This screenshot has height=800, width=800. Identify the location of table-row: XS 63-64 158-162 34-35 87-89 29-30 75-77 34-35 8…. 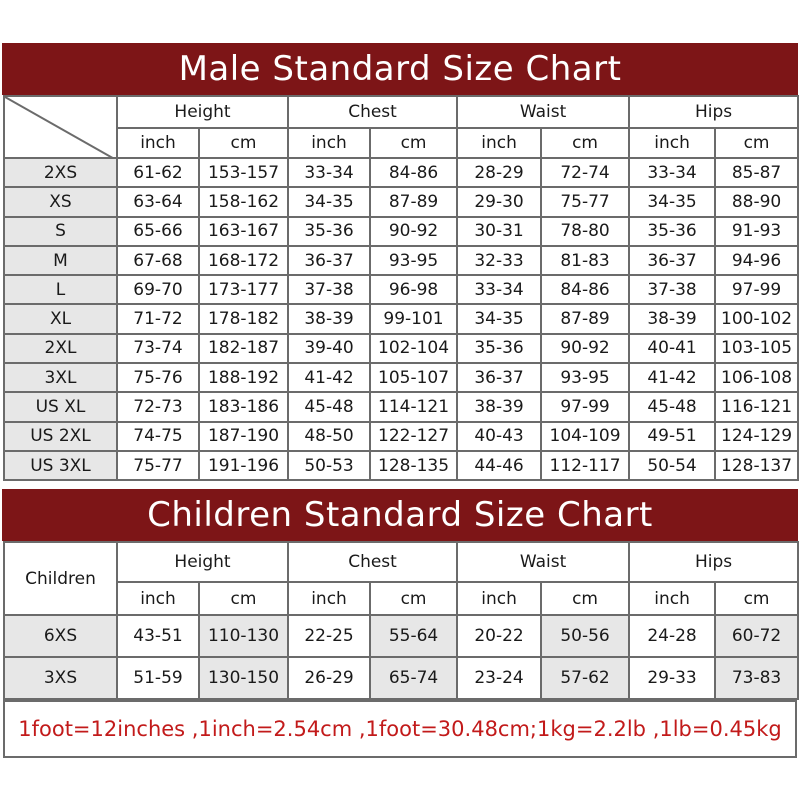
(401, 202).